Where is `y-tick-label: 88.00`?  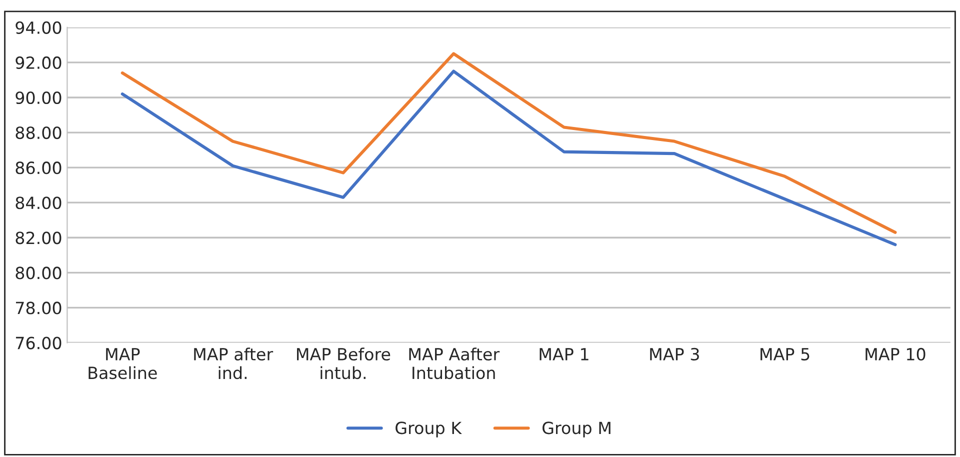 y-tick-label: 88.00 is located at coordinates (39, 133).